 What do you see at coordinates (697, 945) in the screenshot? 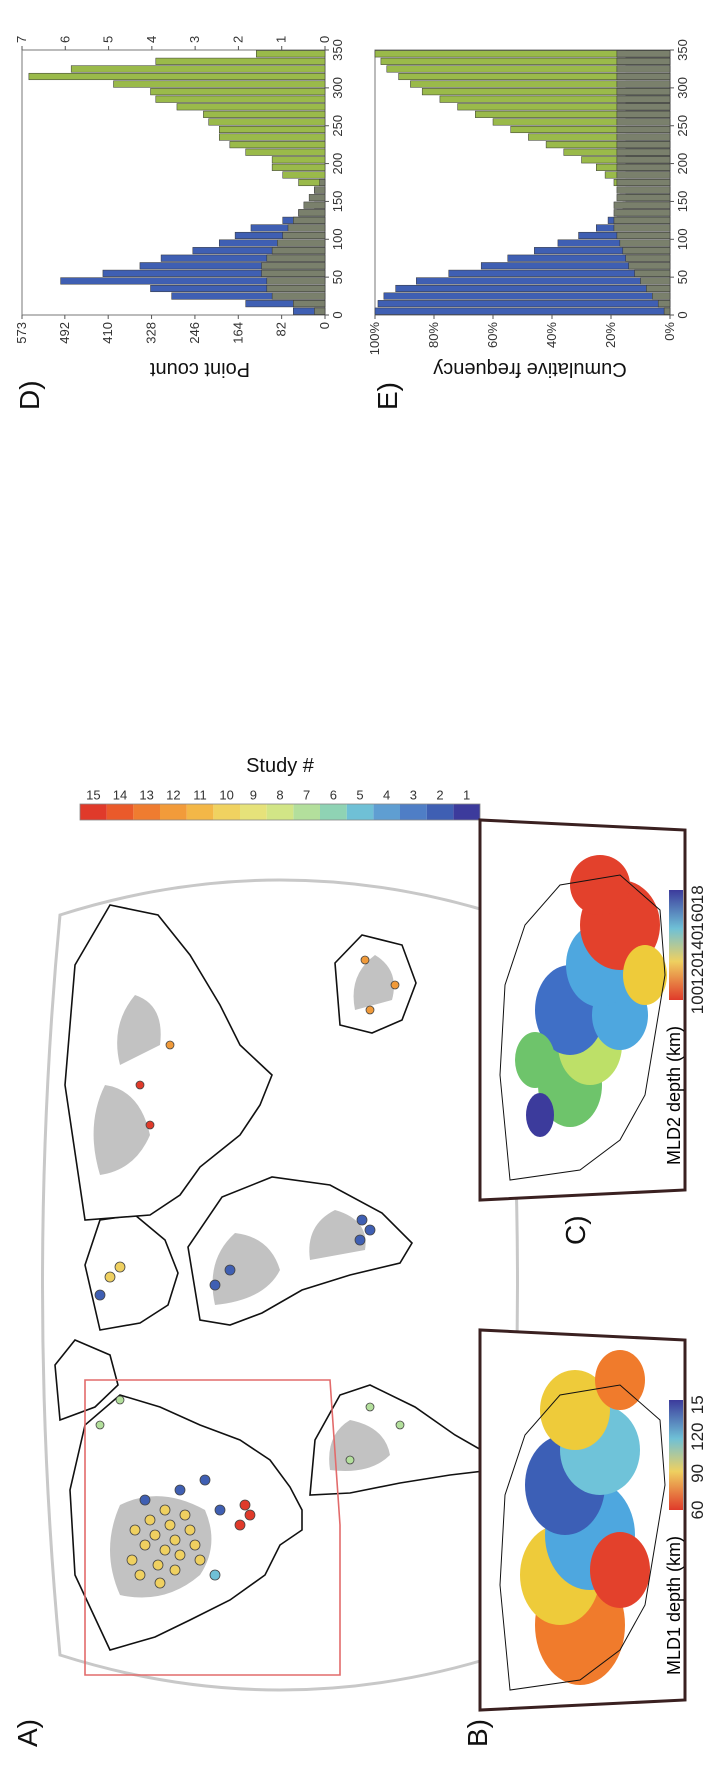
I see `colorbar-tick-label: 140` at bounding box center [697, 945].